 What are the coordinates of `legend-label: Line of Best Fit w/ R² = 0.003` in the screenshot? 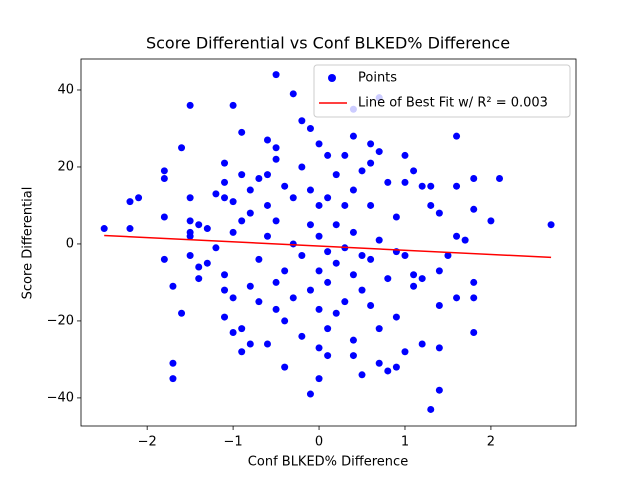 It's located at (453, 103).